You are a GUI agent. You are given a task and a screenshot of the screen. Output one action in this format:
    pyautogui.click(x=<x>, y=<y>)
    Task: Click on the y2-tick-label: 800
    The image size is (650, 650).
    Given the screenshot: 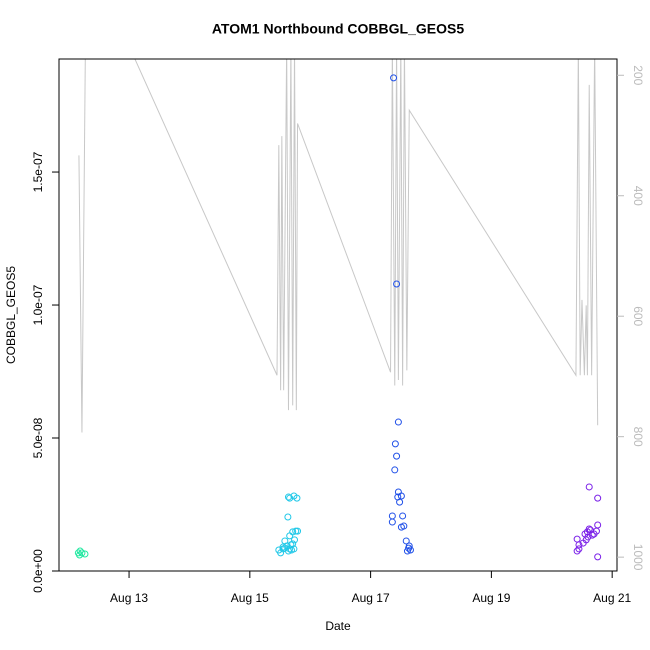 What is the action you would take?
    pyautogui.click(x=638, y=437)
    